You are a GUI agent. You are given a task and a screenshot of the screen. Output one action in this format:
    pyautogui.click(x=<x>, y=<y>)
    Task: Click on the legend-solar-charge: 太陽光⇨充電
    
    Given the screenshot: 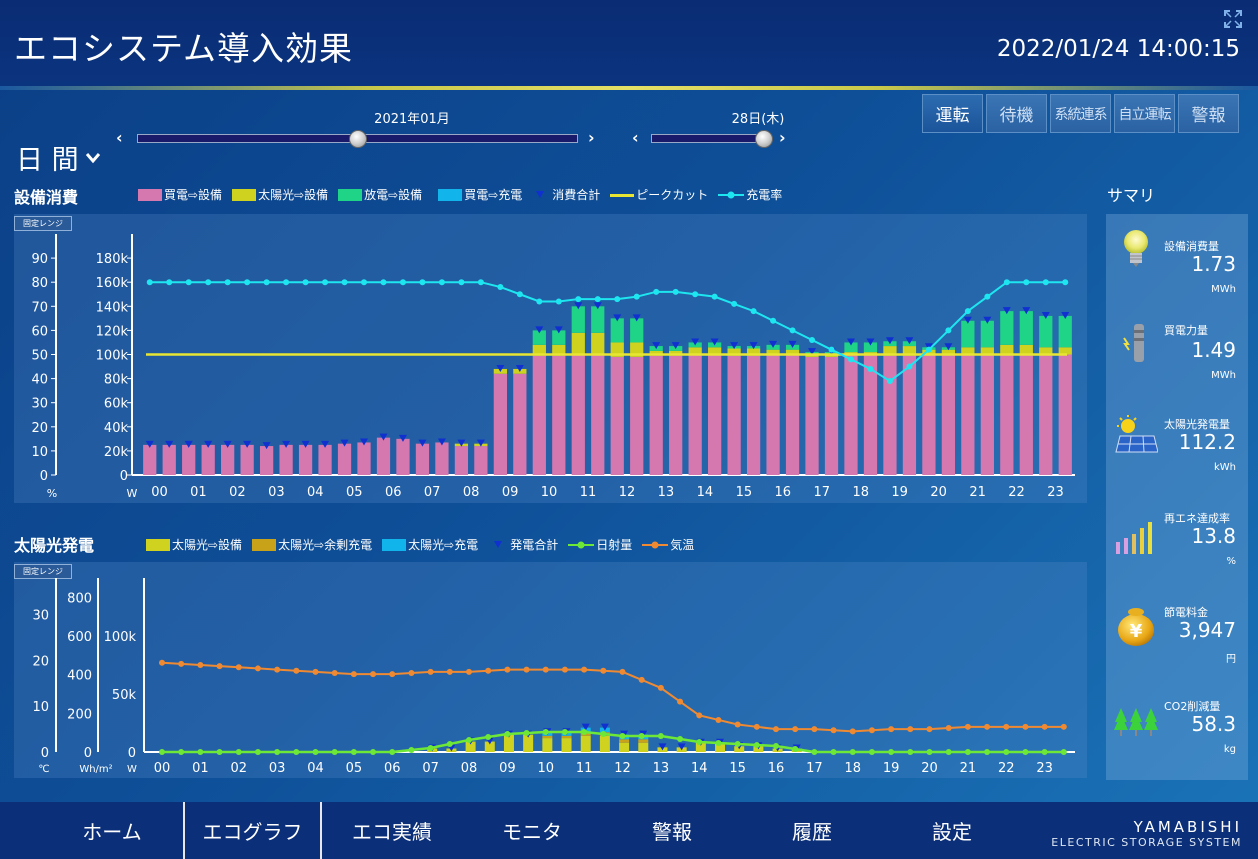 What is the action you would take?
    pyautogui.click(x=430, y=544)
    